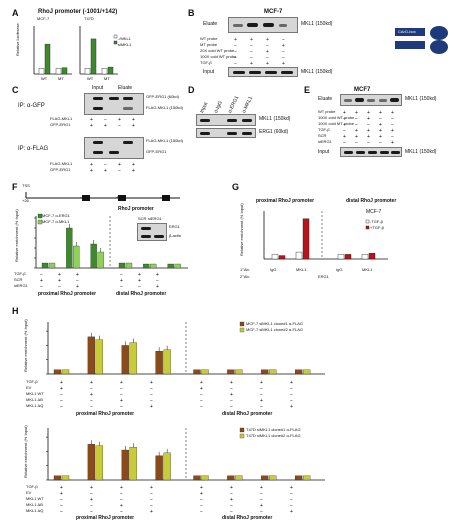  I want to click on panel-e-row-3: 100X cold MT probe, so click(336, 123).